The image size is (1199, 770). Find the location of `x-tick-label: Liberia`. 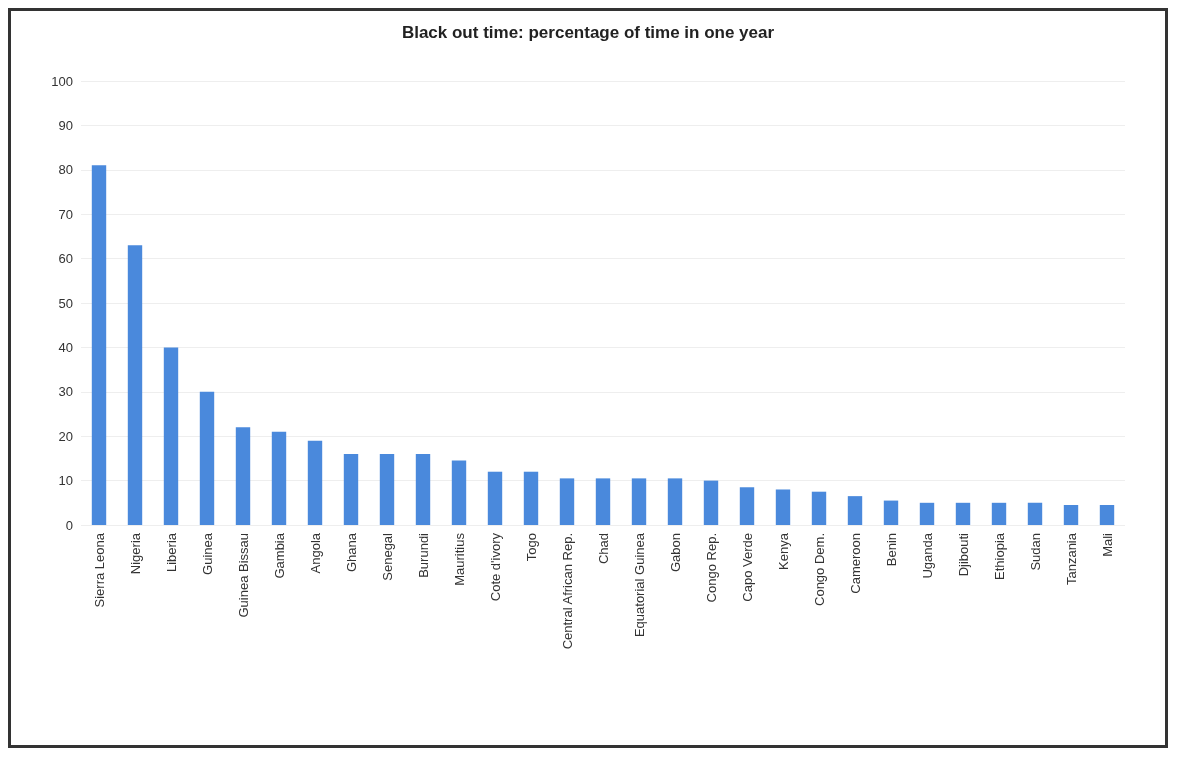

x-tick-label: Liberia is located at coordinates (171, 552).